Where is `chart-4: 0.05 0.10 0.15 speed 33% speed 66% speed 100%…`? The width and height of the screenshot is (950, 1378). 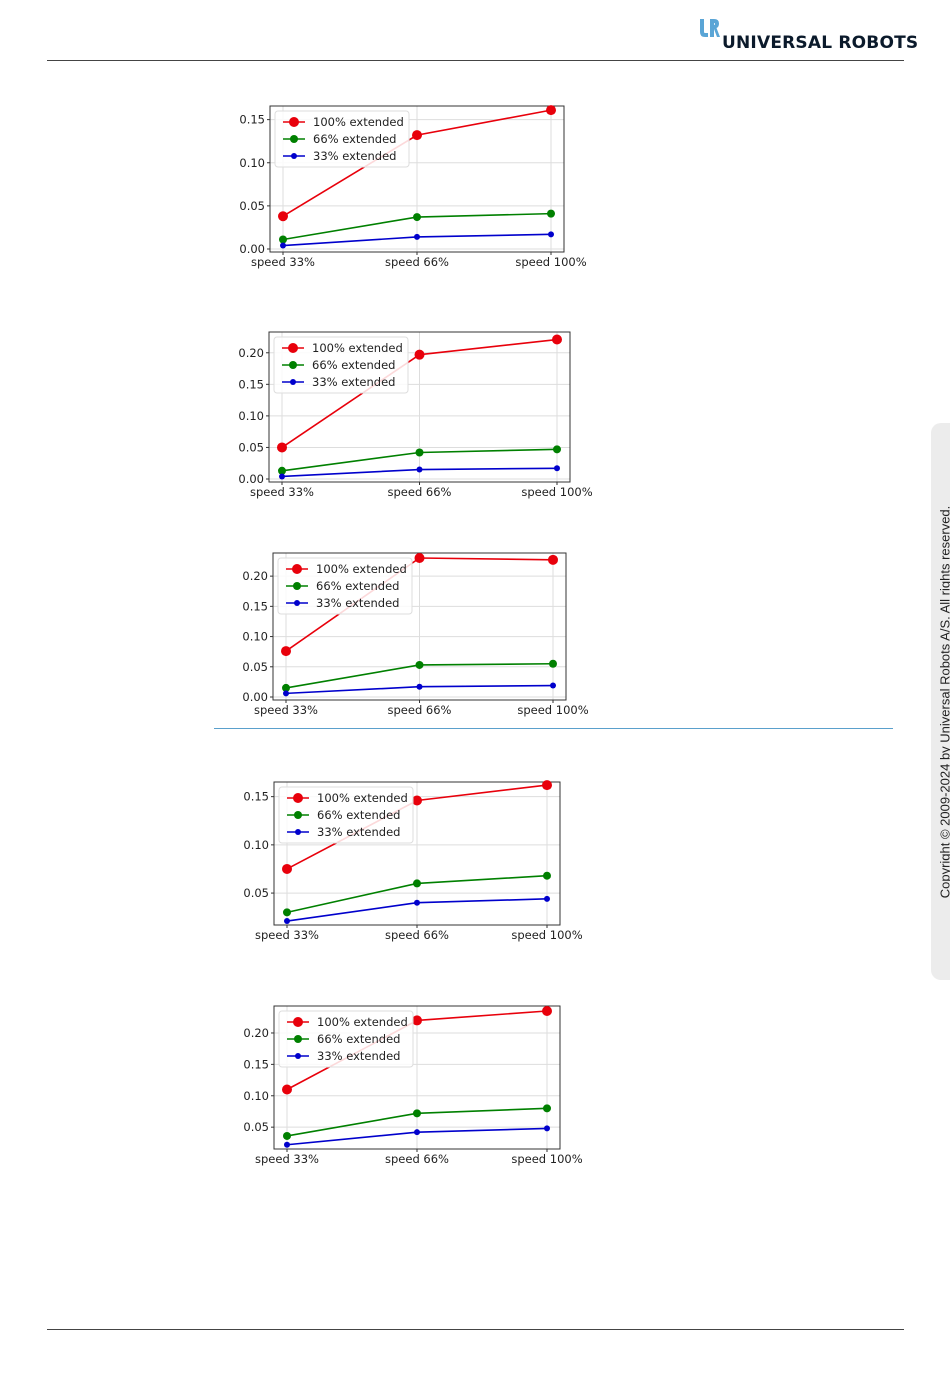
chart-4: 0.05 0.10 0.15 speed 33% speed 66% speed 100%… is located at coordinates (413, 861).